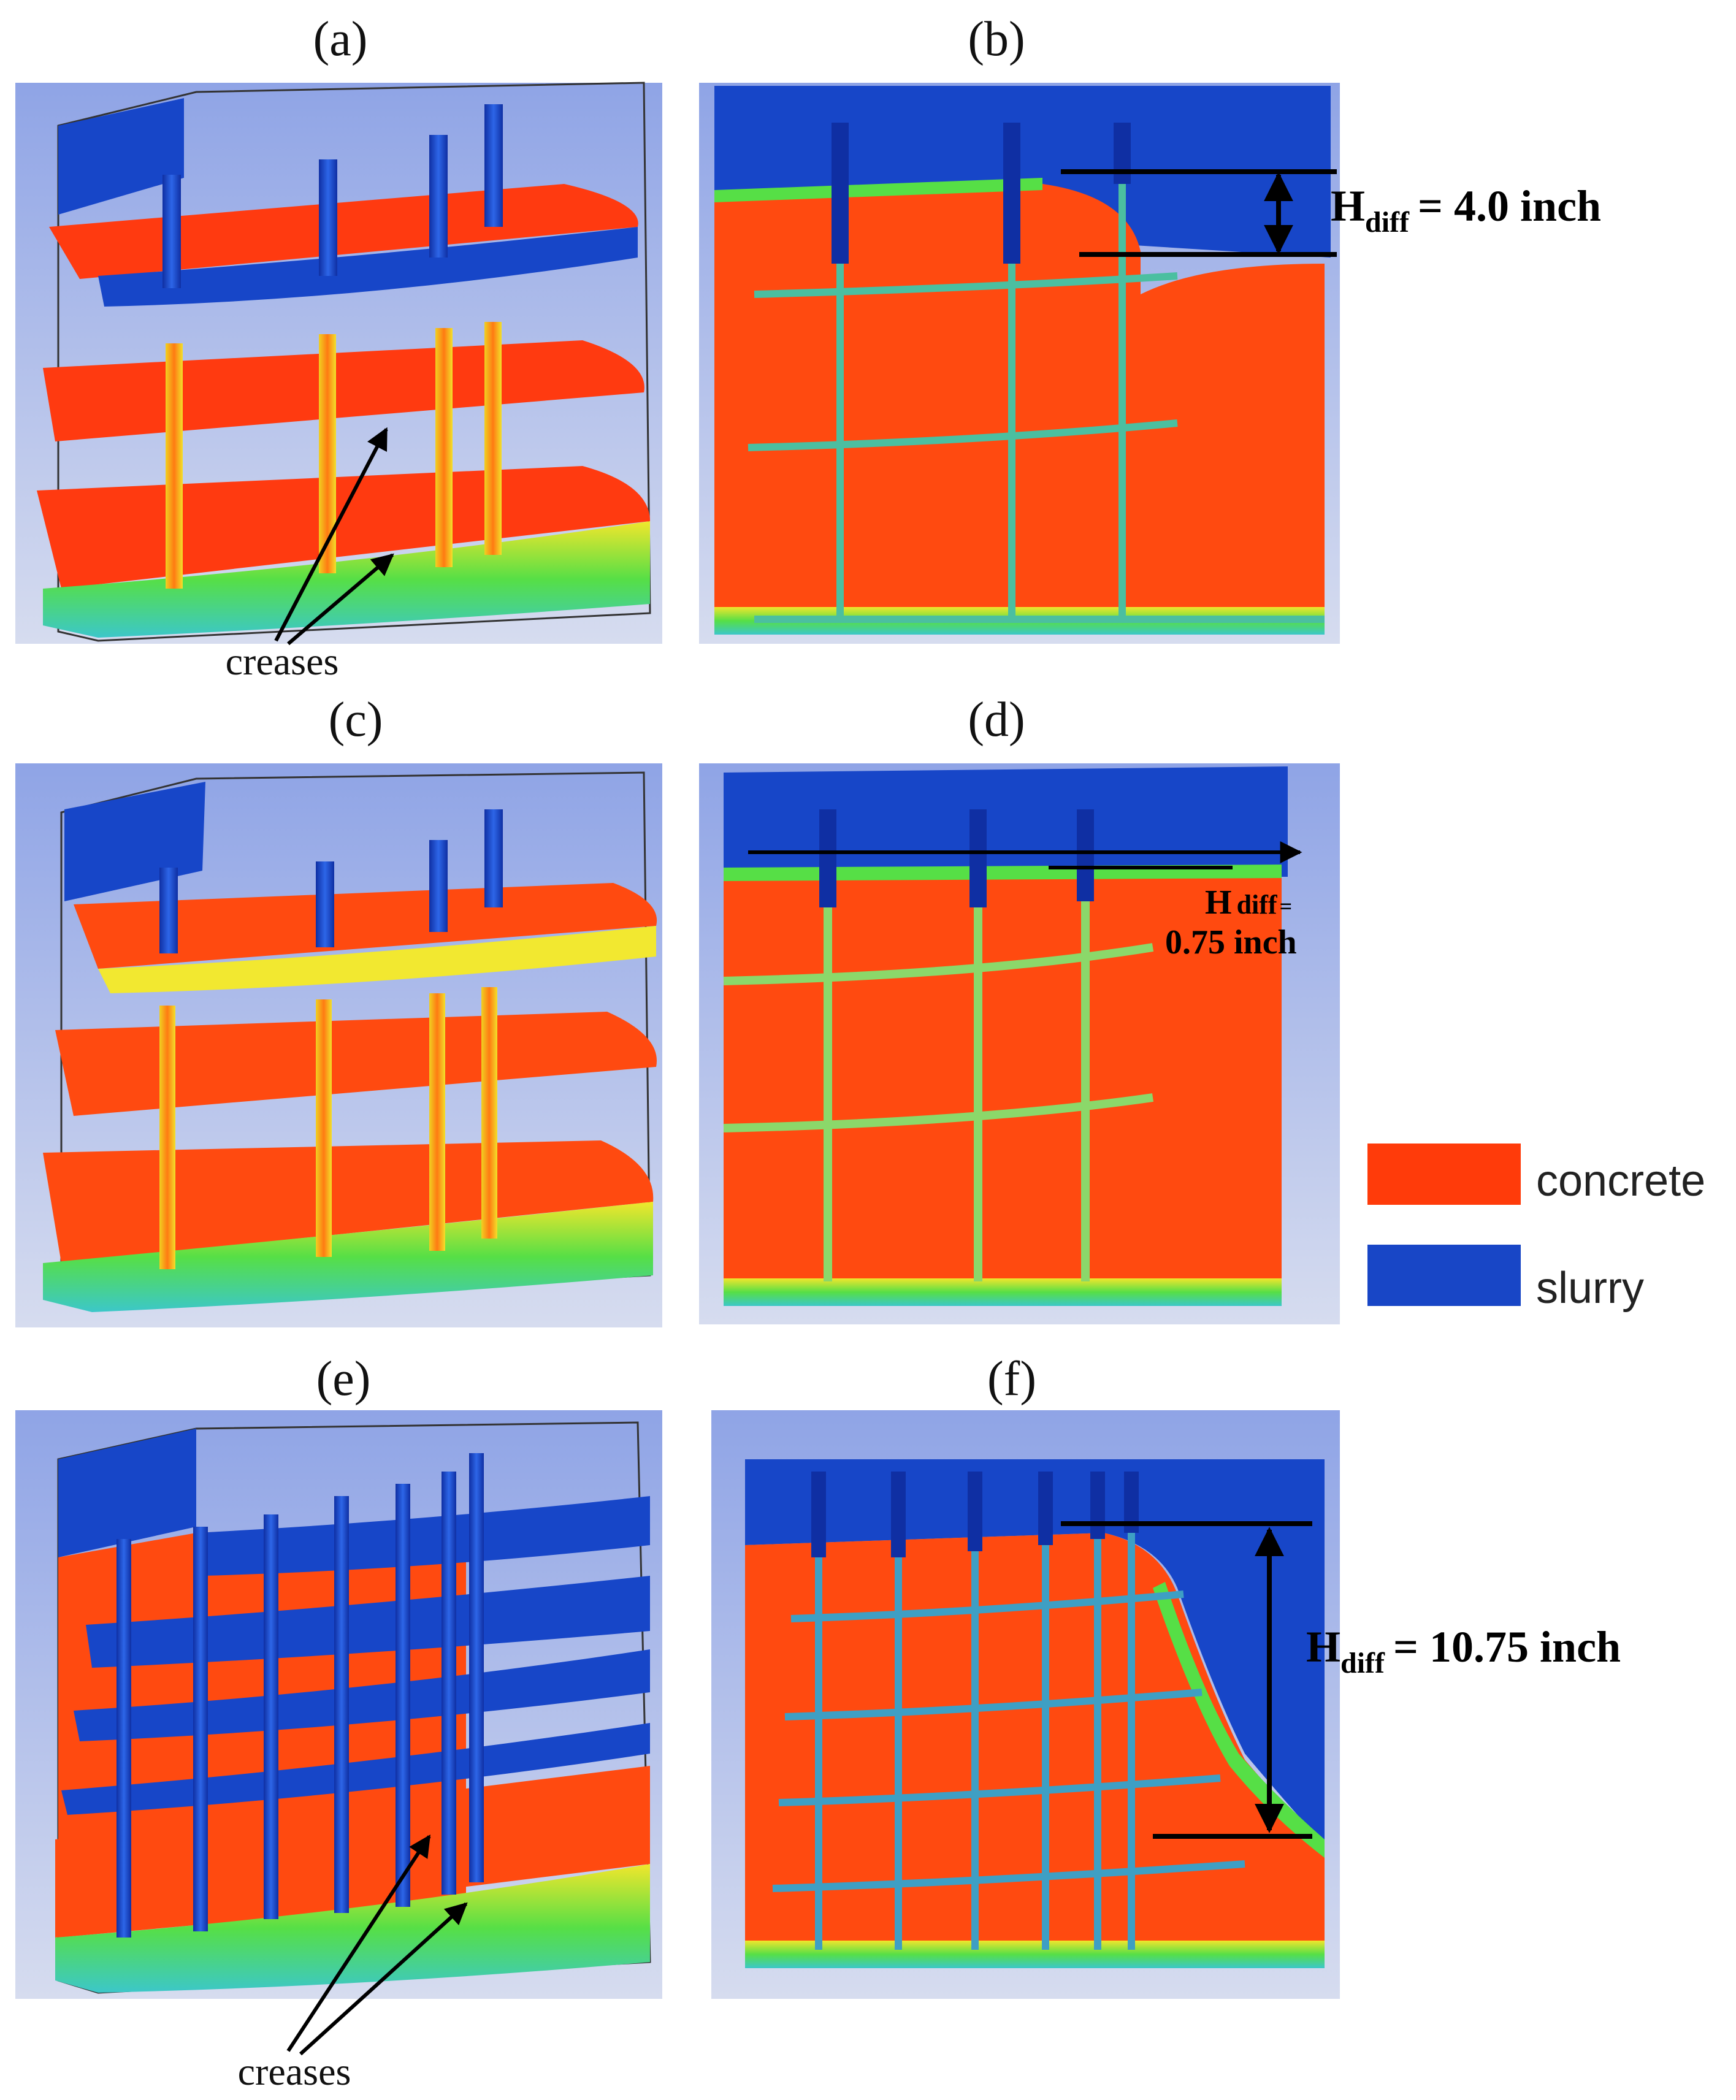  What do you see at coordinates (348, 1257) in the screenshot?
I see `panel-c-bottom-band` at bounding box center [348, 1257].